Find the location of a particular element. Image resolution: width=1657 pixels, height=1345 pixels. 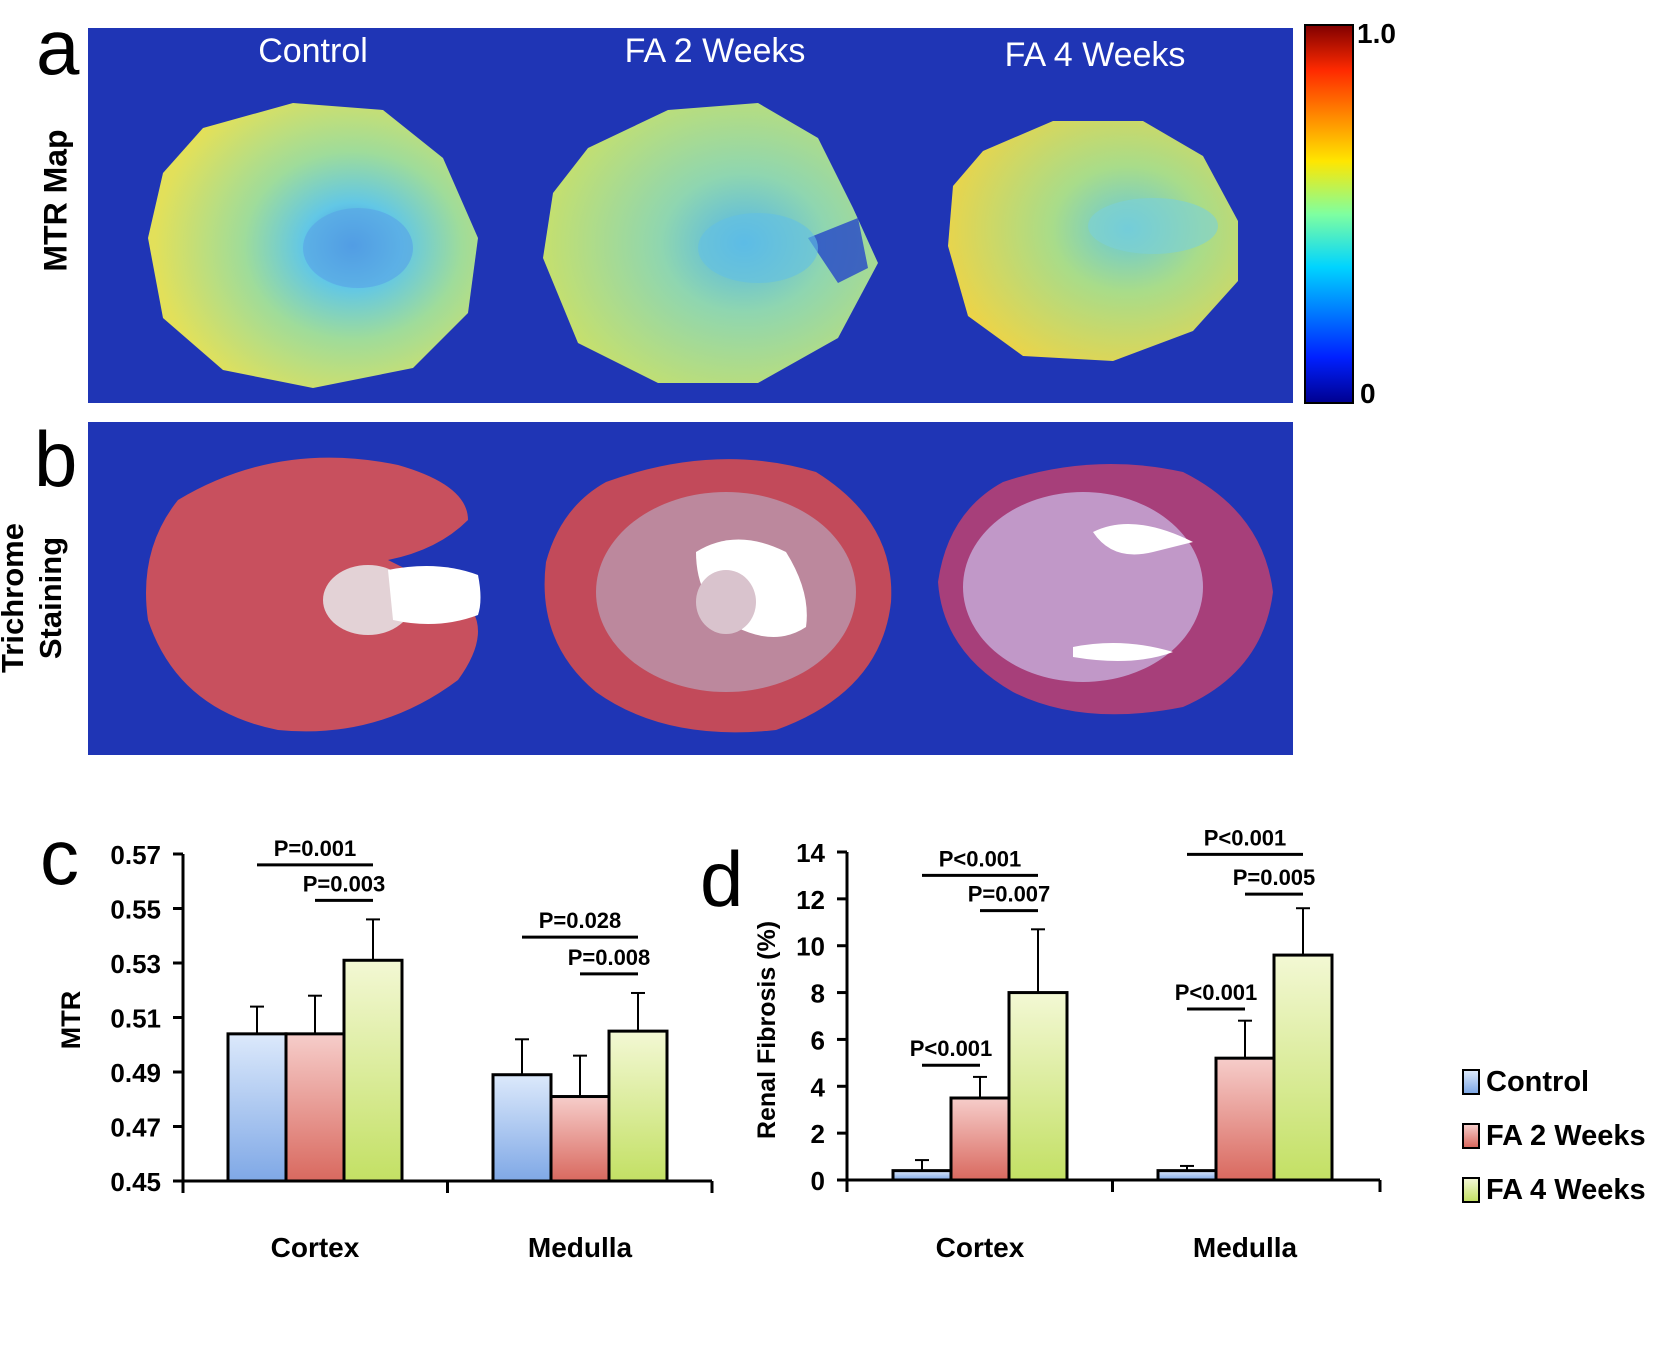

chart-c-y-tick-label: 0.57 is located at coordinates (135, 855).